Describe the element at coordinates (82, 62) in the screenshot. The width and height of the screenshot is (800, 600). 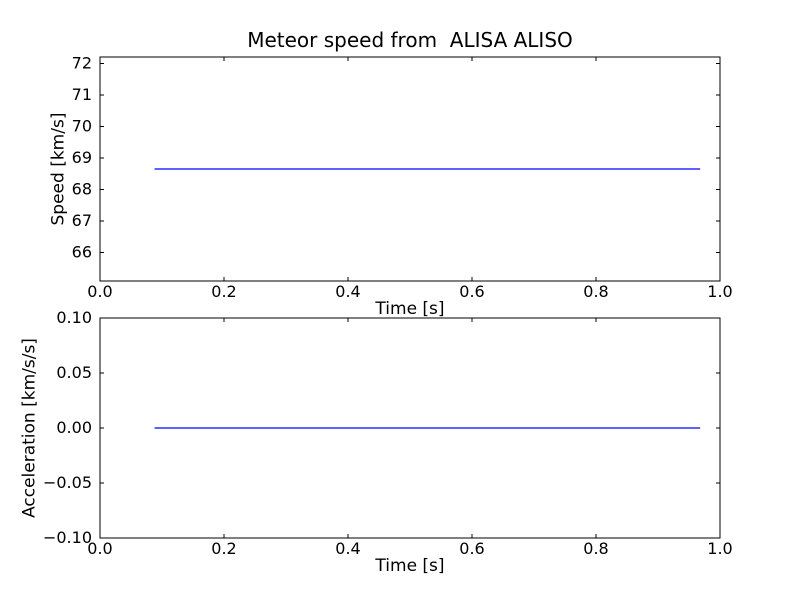
I see `y-tick-label: 72` at that location.